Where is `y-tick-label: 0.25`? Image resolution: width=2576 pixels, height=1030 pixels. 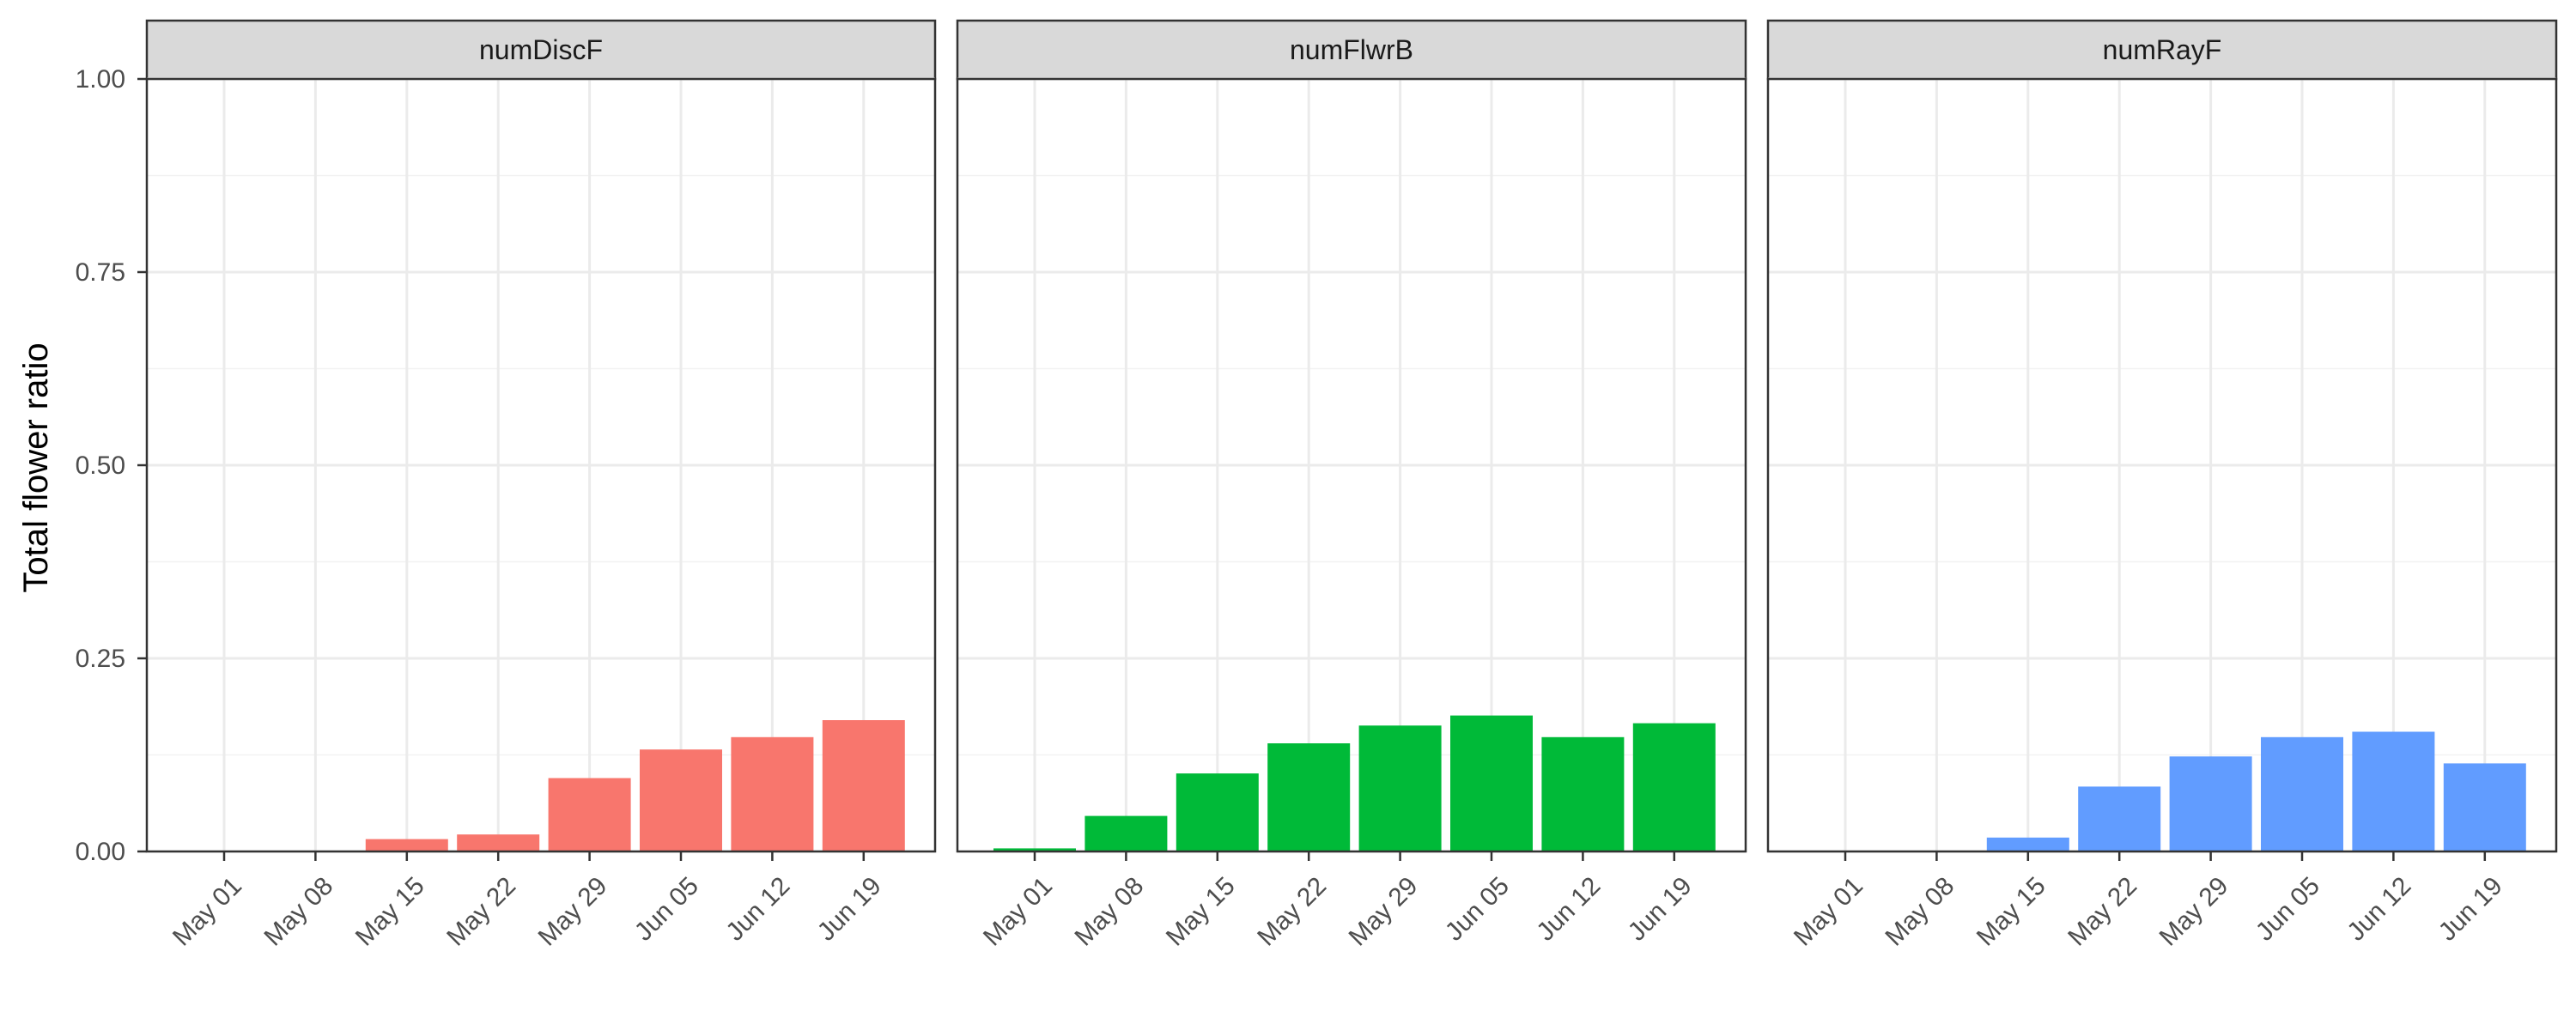 y-tick-label: 0.25 is located at coordinates (101, 659).